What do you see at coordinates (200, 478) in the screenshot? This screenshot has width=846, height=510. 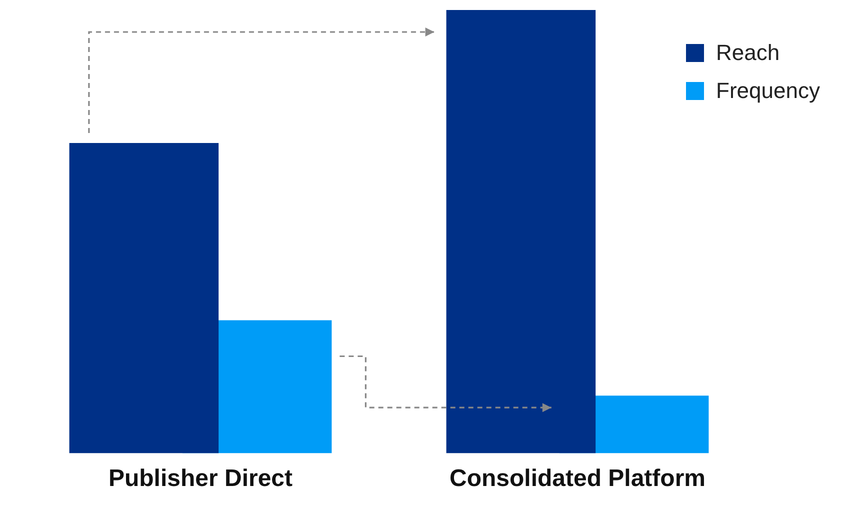 I see `x-tick-label: Publisher Direct` at bounding box center [200, 478].